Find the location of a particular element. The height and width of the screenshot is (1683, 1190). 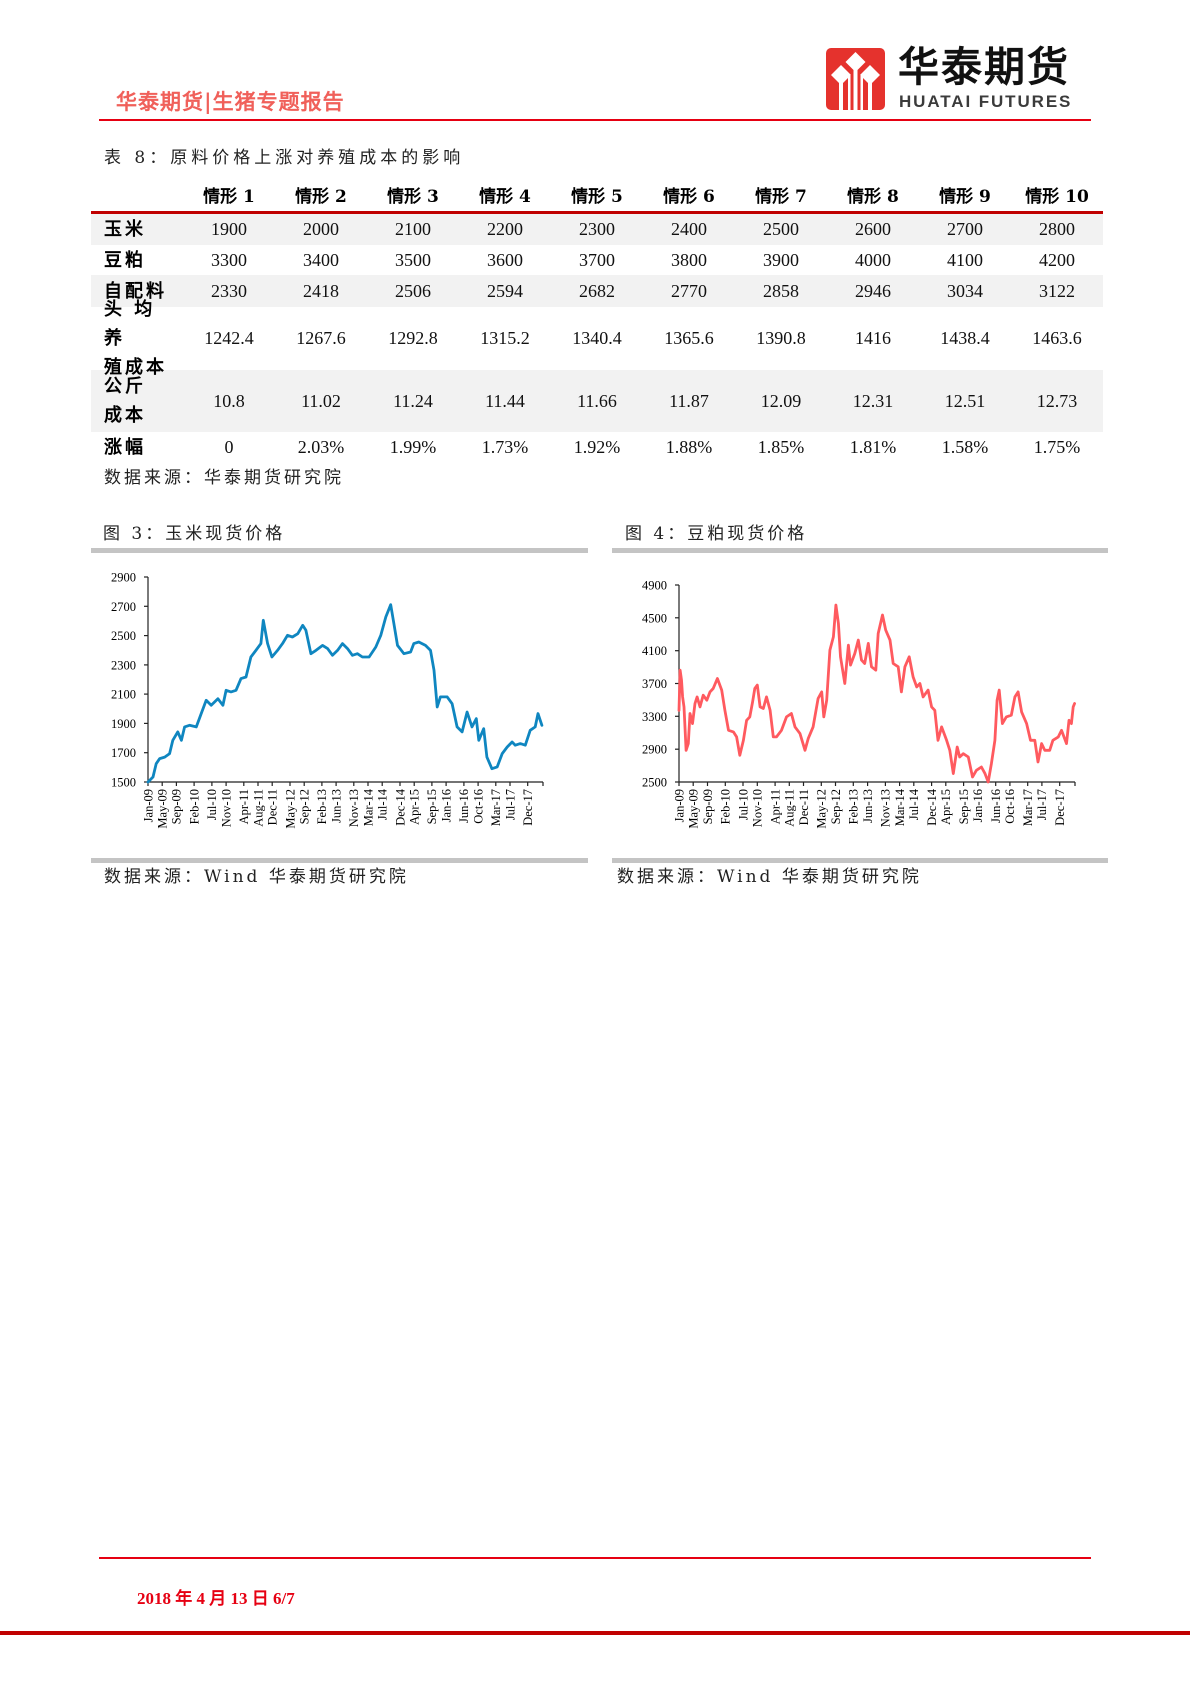

y-tick-label: 1900 is located at coordinates (123, 724).